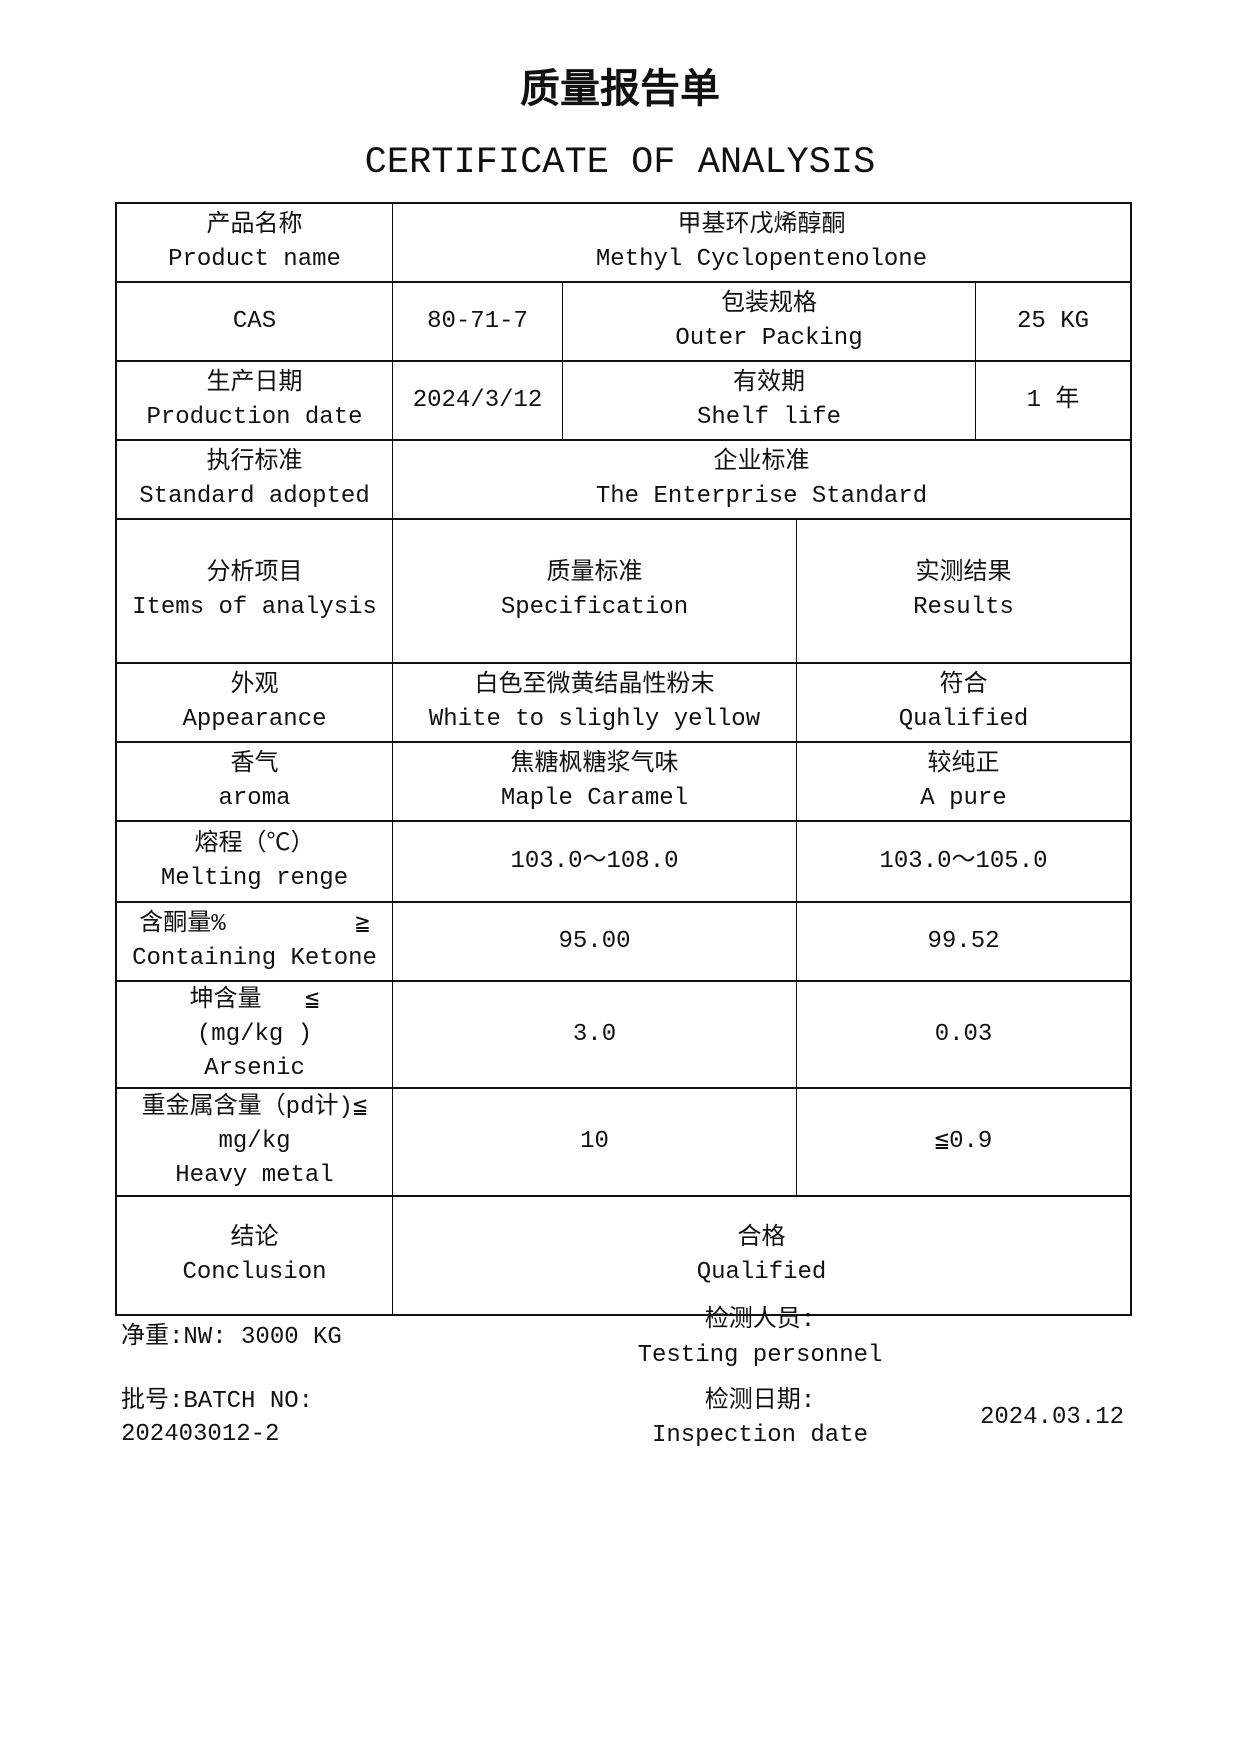 This screenshot has height=1754, width=1240. Describe the element at coordinates (761, 1255) in the screenshot. I see `conclusion-value: 合格 Qualified` at that location.